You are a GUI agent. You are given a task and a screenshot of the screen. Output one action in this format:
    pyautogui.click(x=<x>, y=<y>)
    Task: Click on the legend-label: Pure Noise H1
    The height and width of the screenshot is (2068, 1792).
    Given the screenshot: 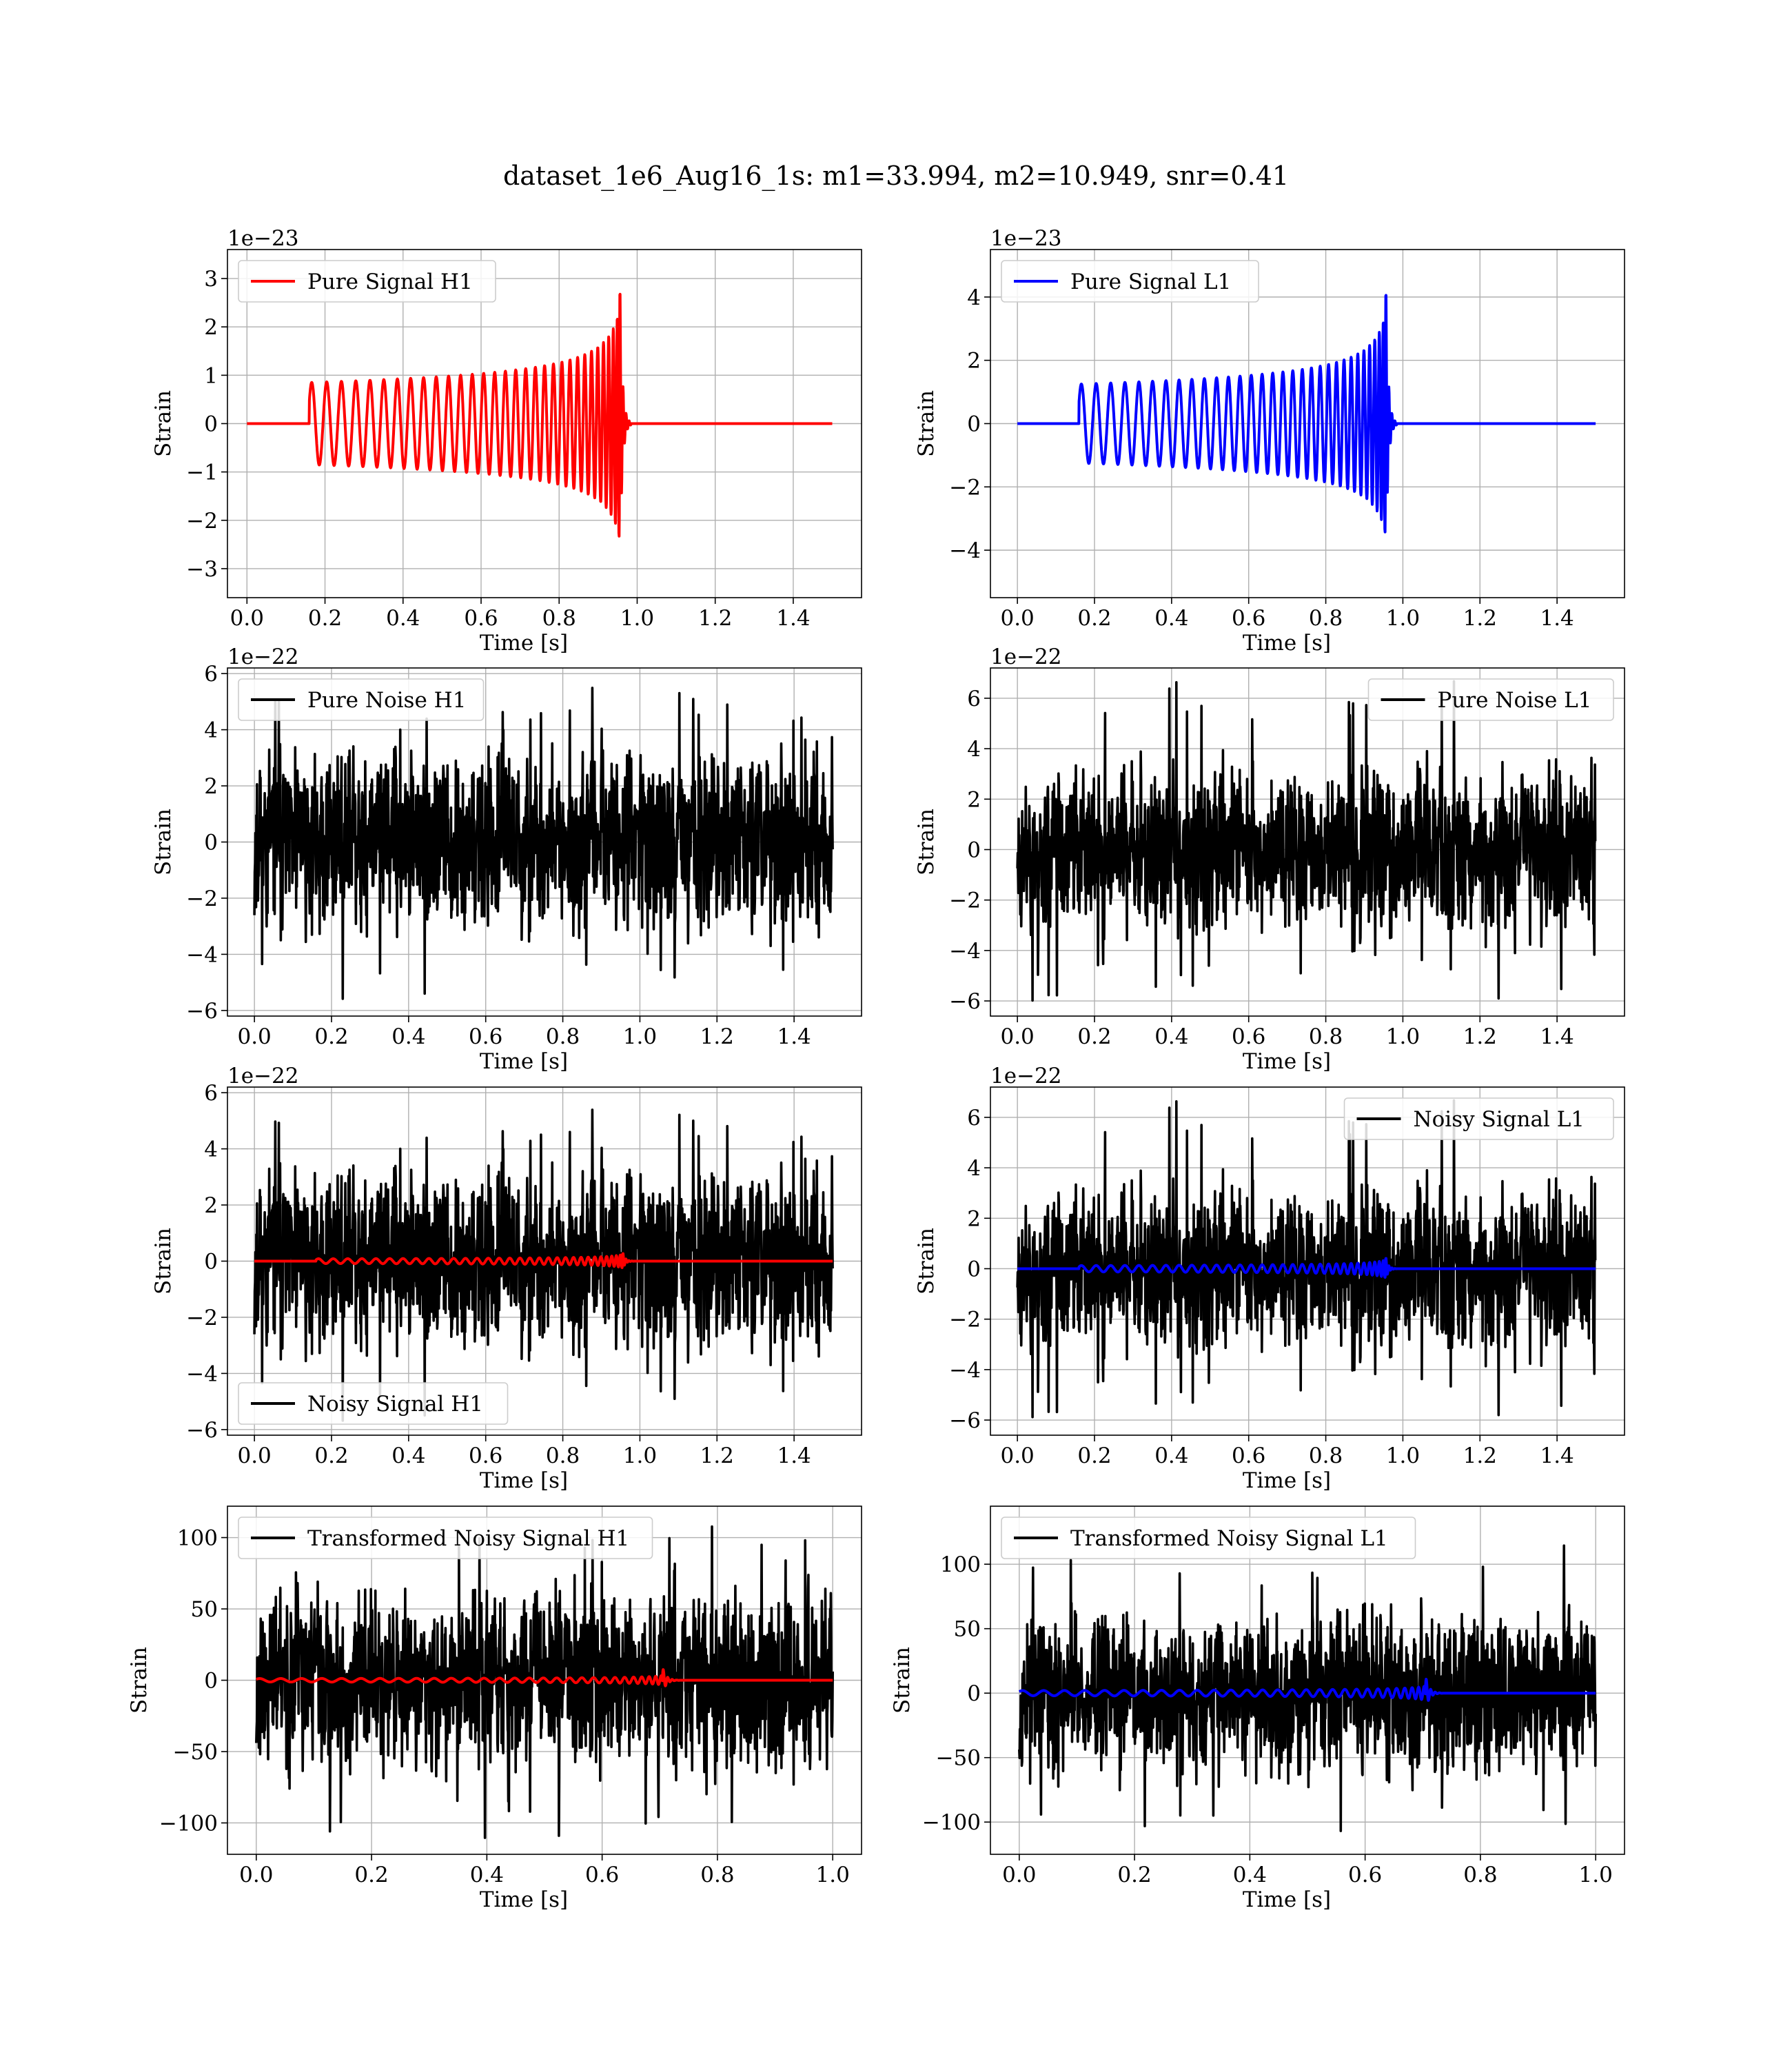 What is the action you would take?
    pyautogui.click(x=386, y=700)
    